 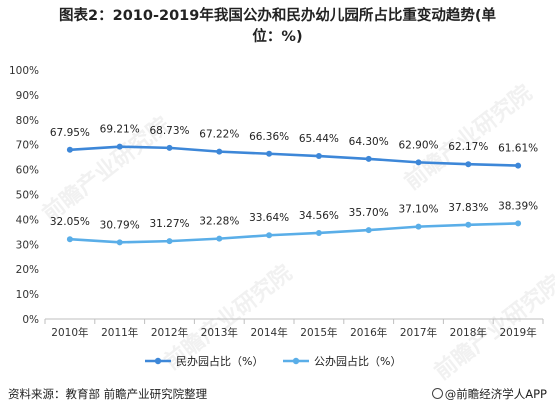 I want to click on data-label: 37.10%, so click(x=418, y=210).